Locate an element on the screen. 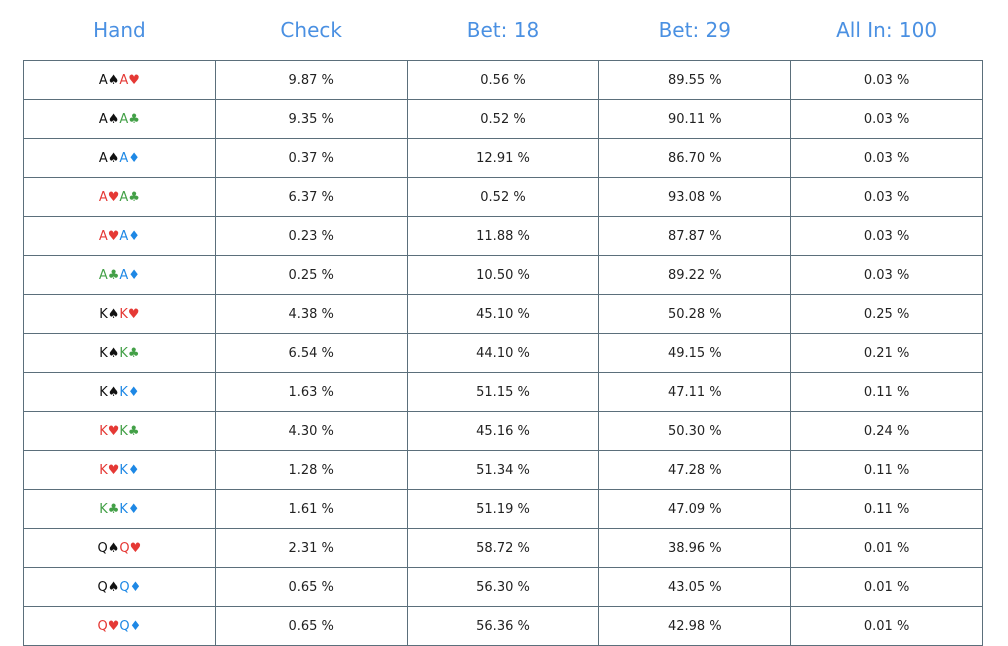 This screenshot has width=1008, height=646. frequency-cell: 58.72 % is located at coordinates (503, 548).